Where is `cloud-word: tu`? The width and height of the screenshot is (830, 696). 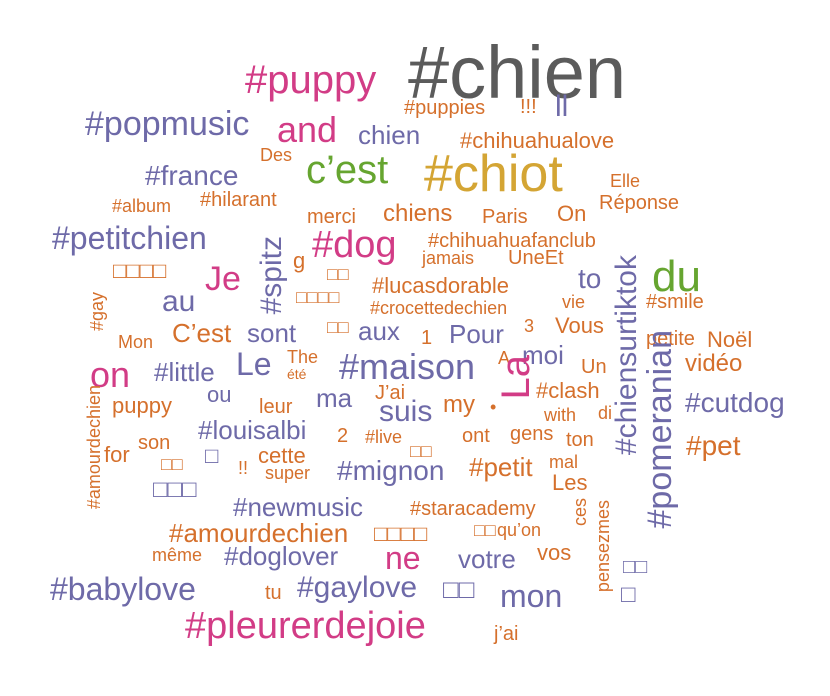
cloud-word: tu is located at coordinates (273, 593).